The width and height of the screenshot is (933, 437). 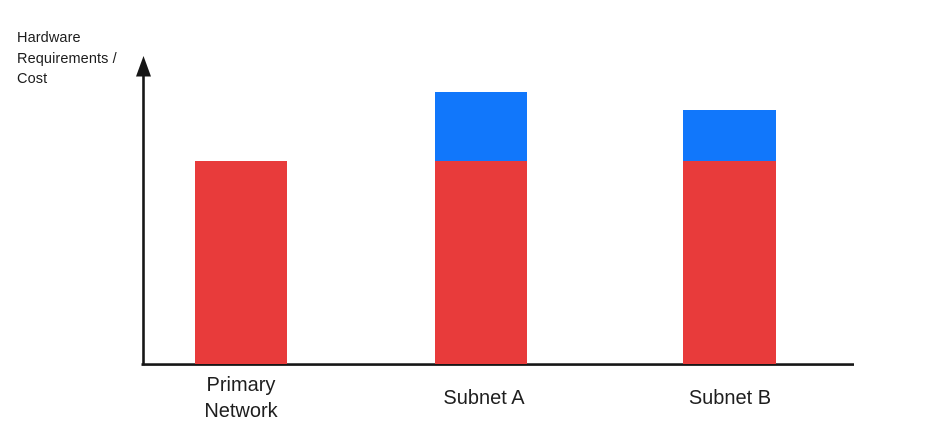 I want to click on x-label-subnet-a: Subnet A, so click(x=484, y=398).